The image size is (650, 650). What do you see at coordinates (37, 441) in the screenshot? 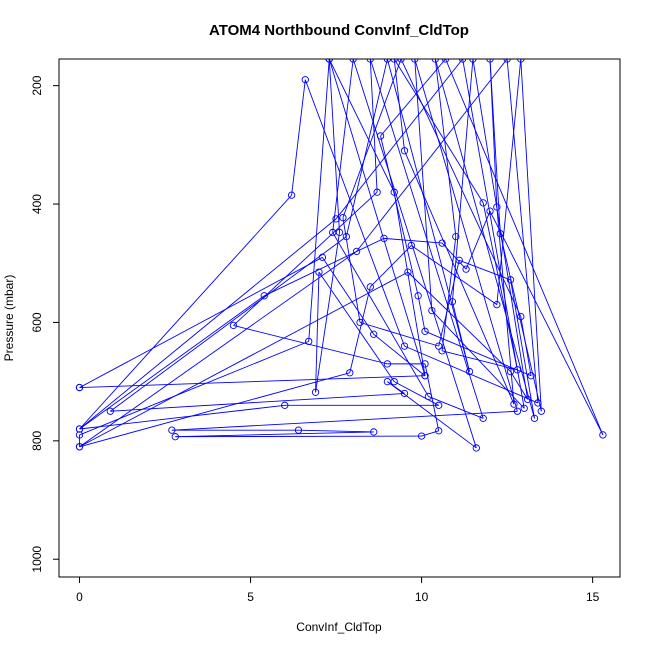
I see `y-tick-label: 800` at bounding box center [37, 441].